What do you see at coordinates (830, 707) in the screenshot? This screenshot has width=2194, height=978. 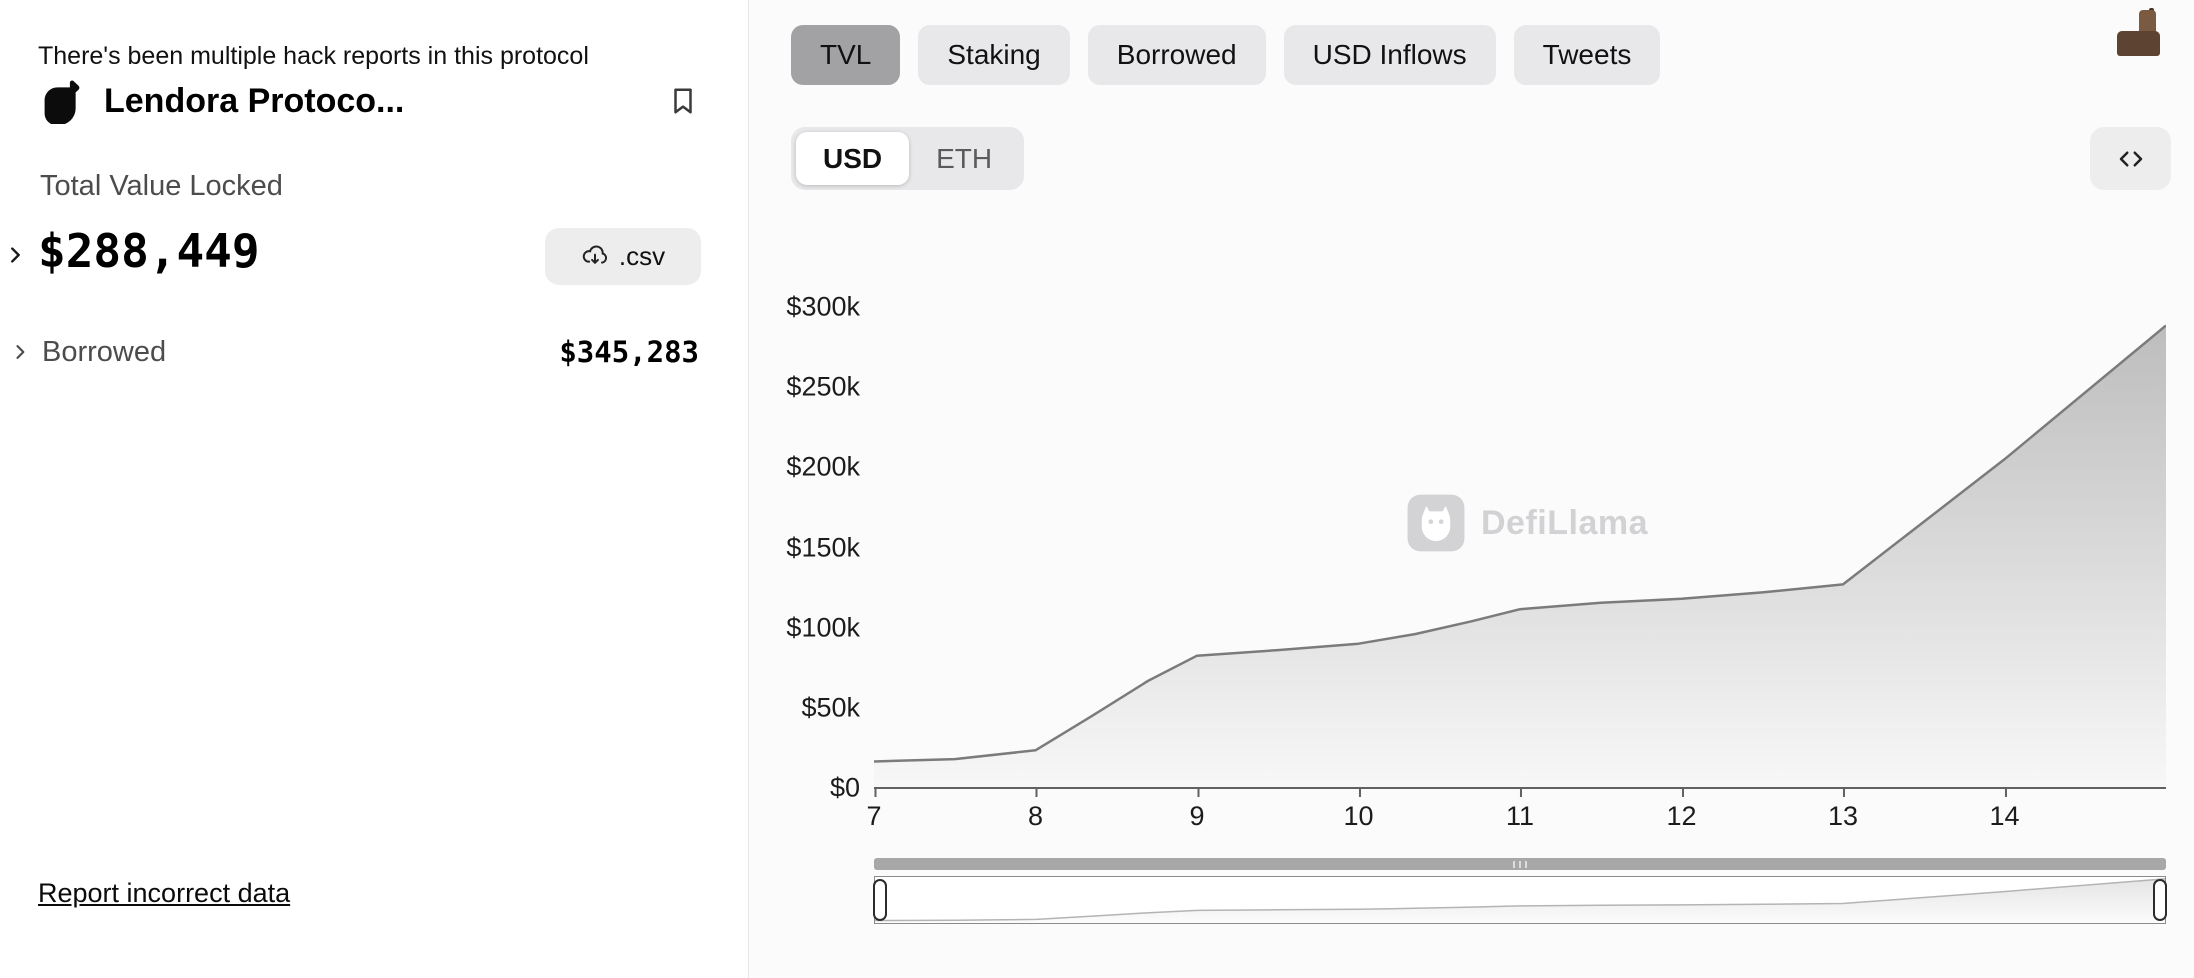 I see `y-tick-label: $50k` at bounding box center [830, 707].